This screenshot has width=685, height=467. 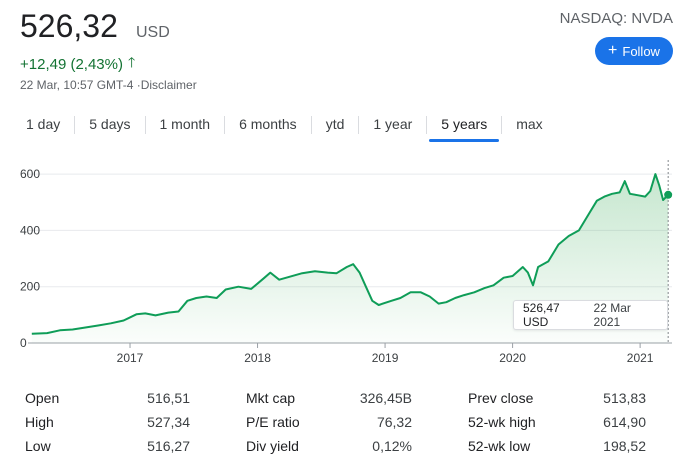 What do you see at coordinates (268, 124) in the screenshot?
I see `tab-6-months: 6 months` at bounding box center [268, 124].